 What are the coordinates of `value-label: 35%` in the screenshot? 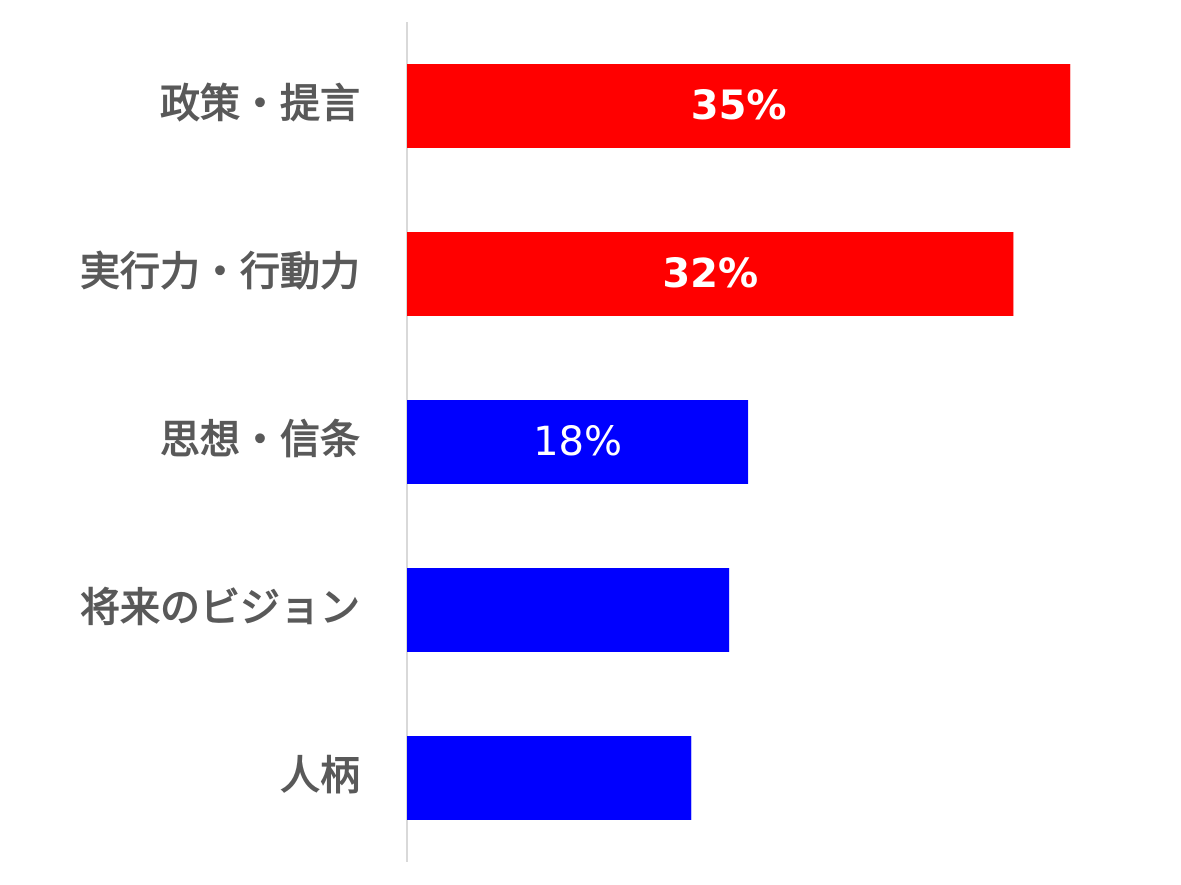 It's located at (739, 106).